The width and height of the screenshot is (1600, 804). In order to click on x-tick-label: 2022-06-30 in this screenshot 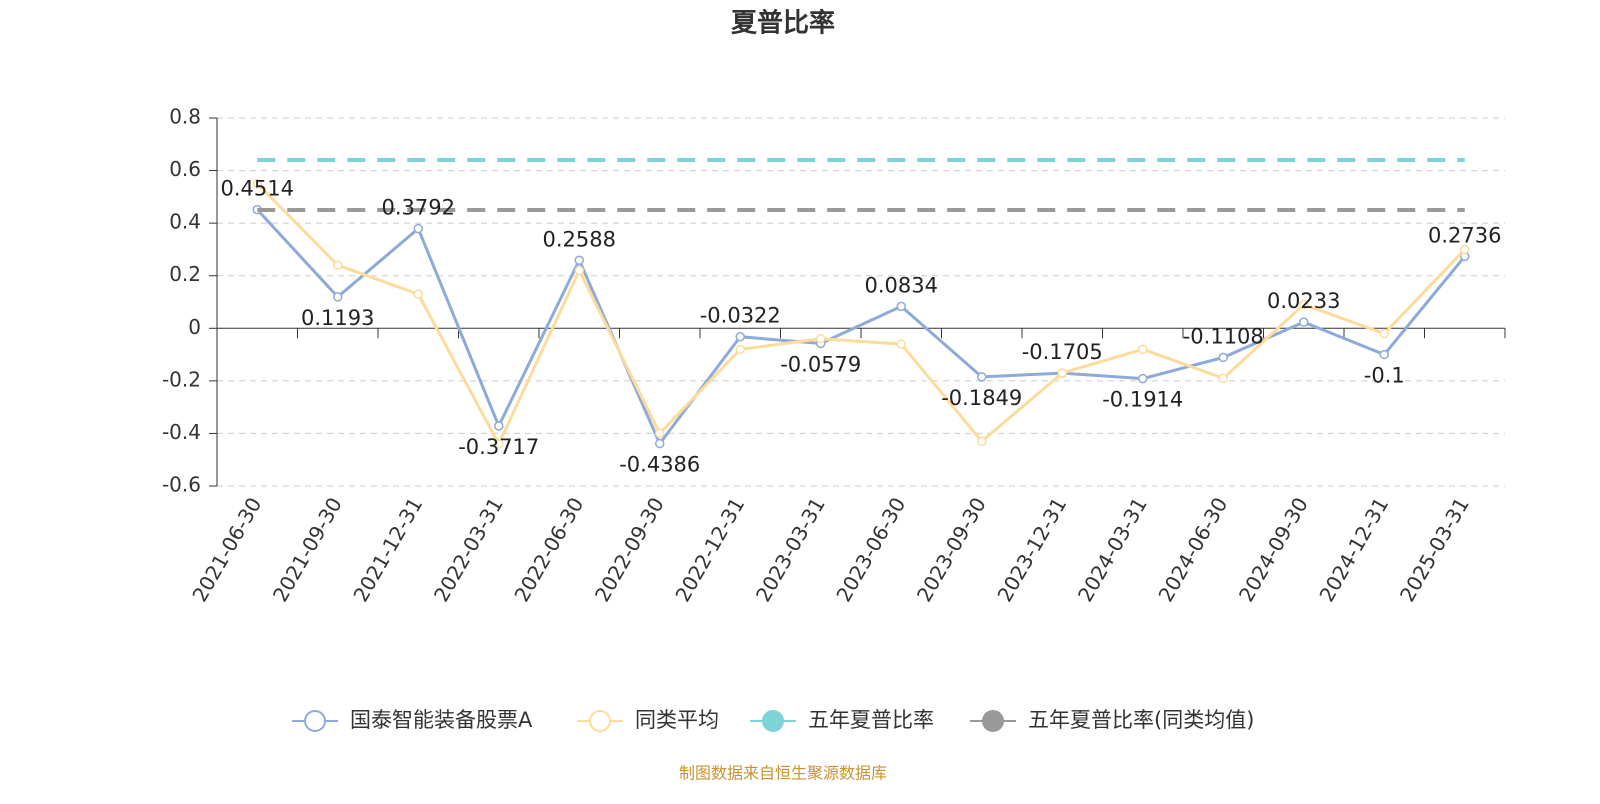, I will do `click(548, 549)`.